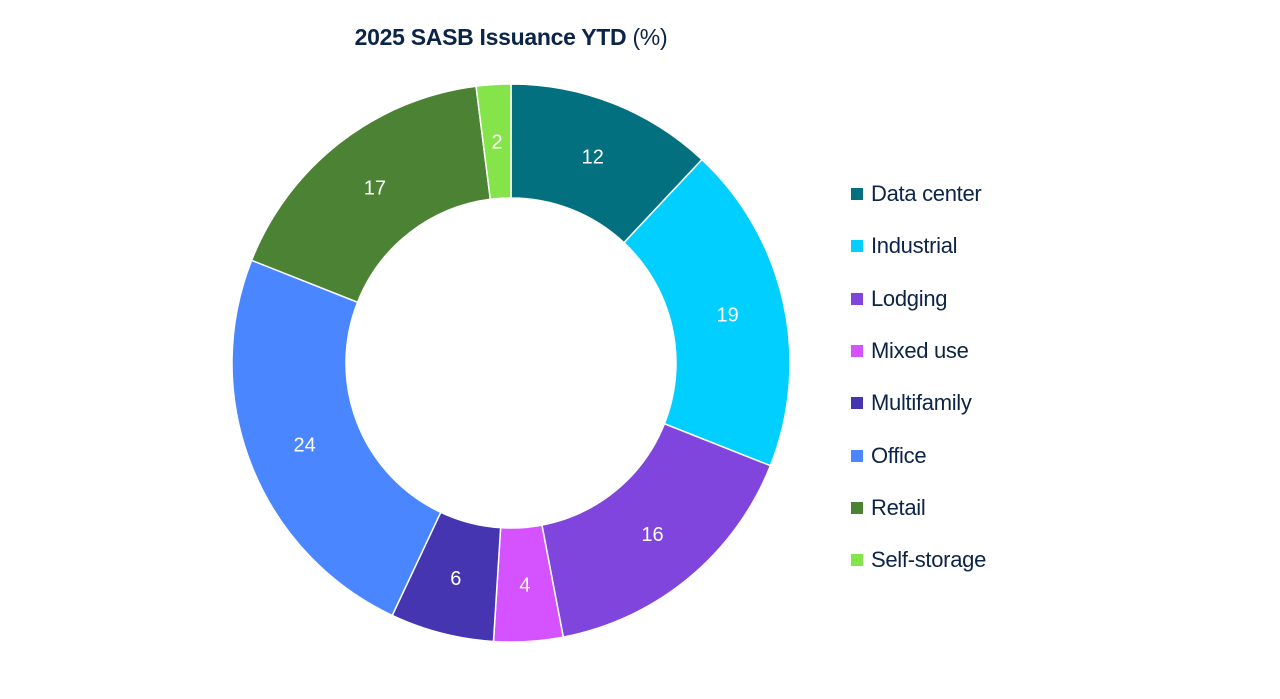  Describe the element at coordinates (490, 37) in the screenshot. I see `chart-title-text: 2025 SASB Issuance YTD` at that location.